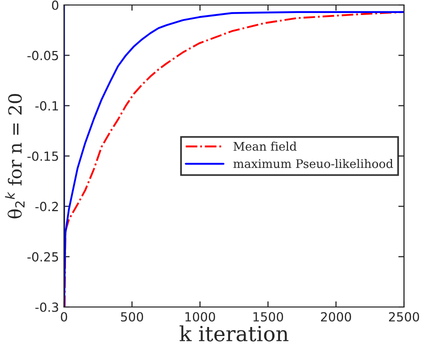 The width and height of the screenshot is (423, 346). What do you see at coordinates (234, 333) in the screenshot?
I see `x-axis-title: k iteration` at bounding box center [234, 333].